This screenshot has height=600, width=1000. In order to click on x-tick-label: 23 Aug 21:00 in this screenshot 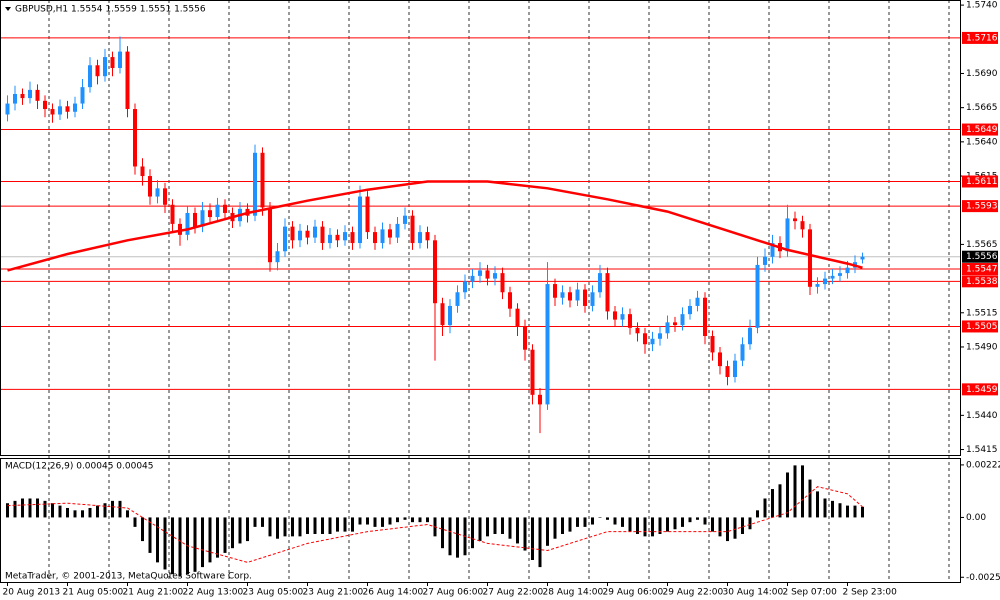, I will do `click(333, 593)`.